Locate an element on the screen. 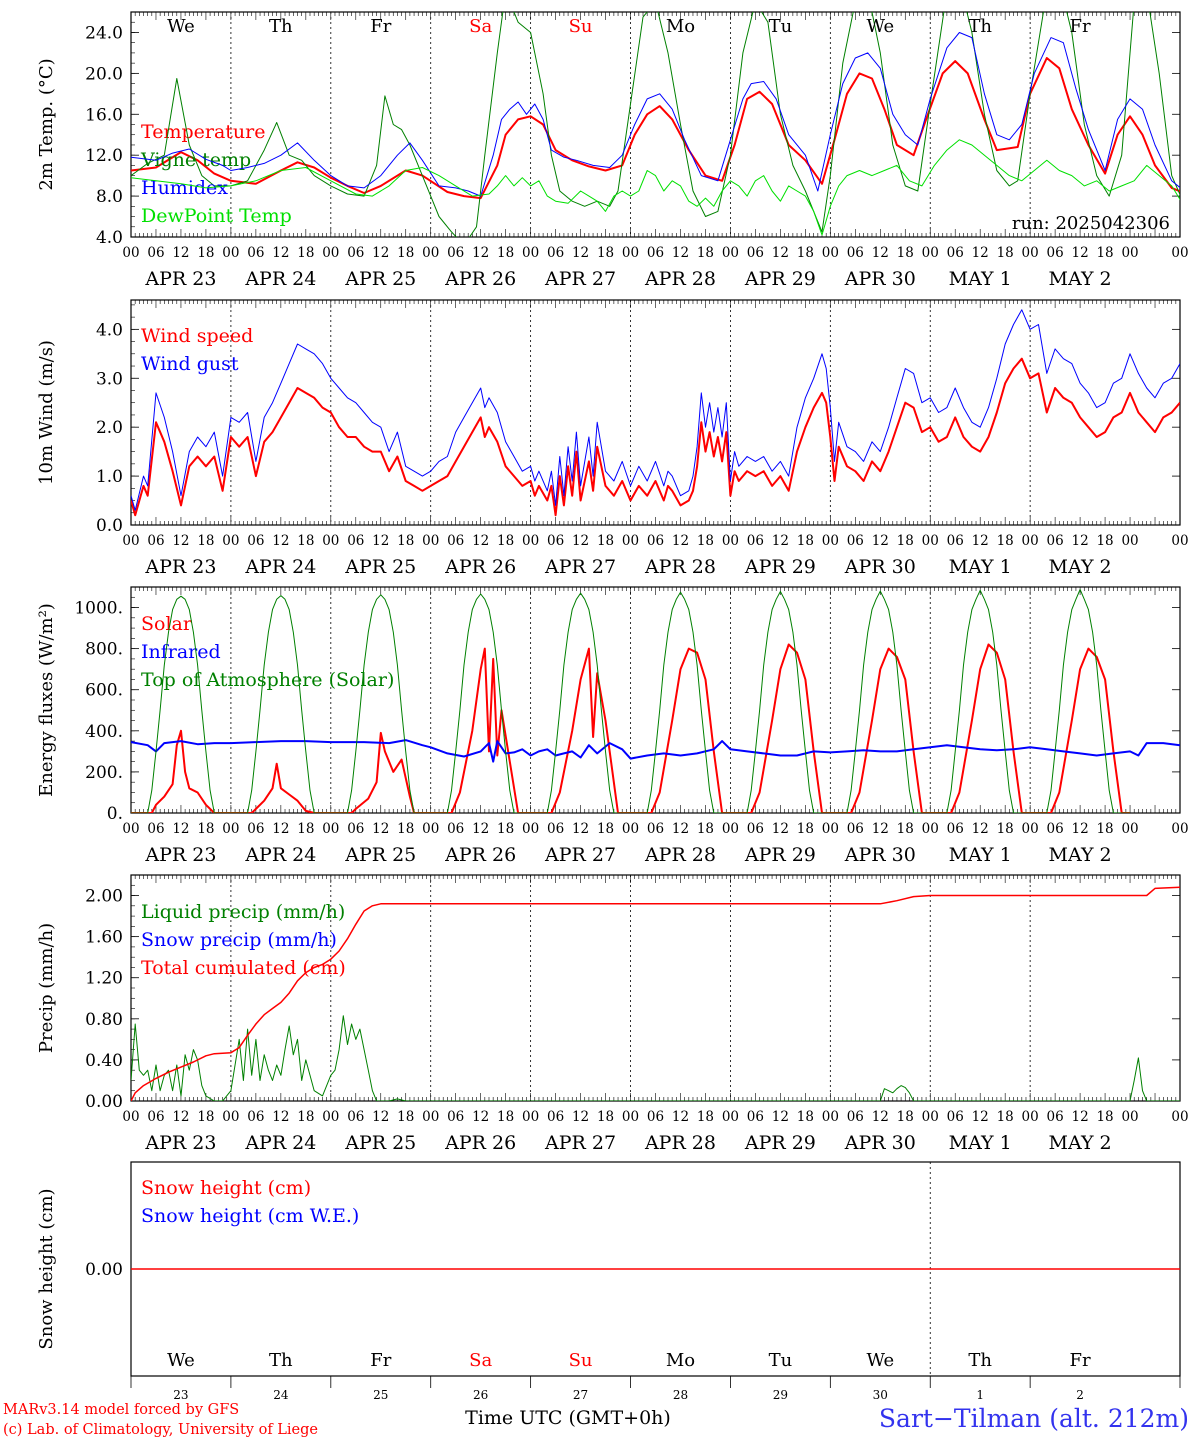 Image resolution: width=1194 pixels, height=1445 pixels. snow-ytick-label: 0.00 is located at coordinates (104, 1270).